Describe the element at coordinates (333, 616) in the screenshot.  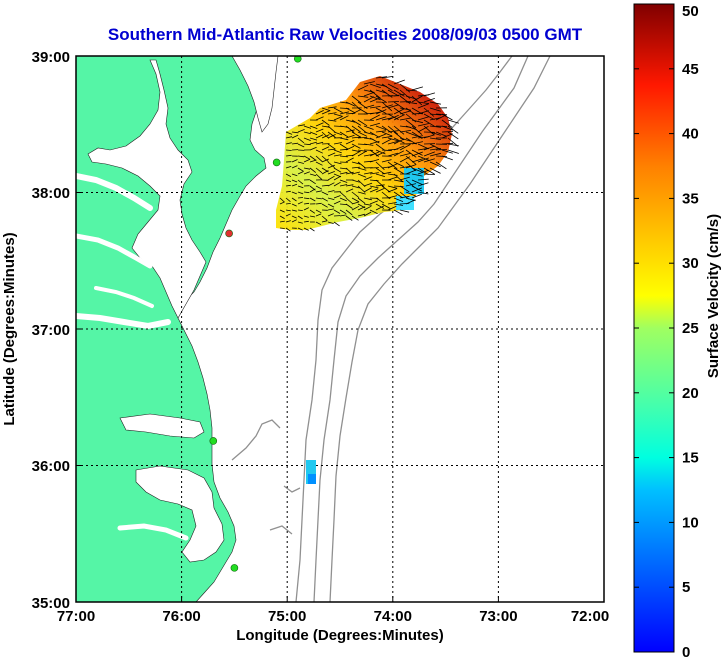
I see `x-tick-labels: 77:00 76:00 75:00 74:00 73:00 72:00` at that location.